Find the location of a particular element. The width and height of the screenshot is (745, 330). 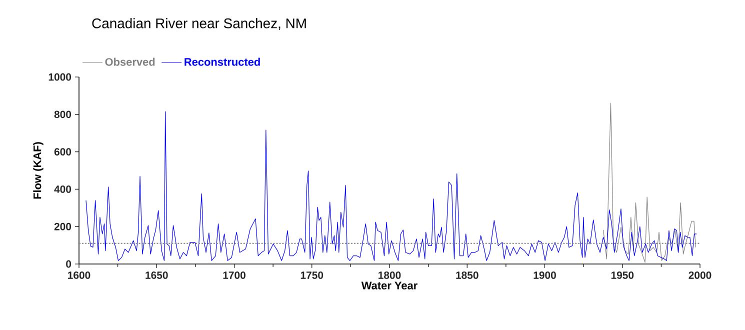

x-tick-label: 1850 is located at coordinates (467, 275).